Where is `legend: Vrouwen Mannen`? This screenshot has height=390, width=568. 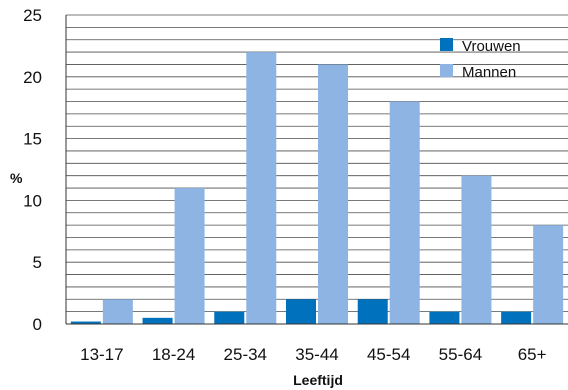
legend: Vrouwen Mannen is located at coordinates (480, 59).